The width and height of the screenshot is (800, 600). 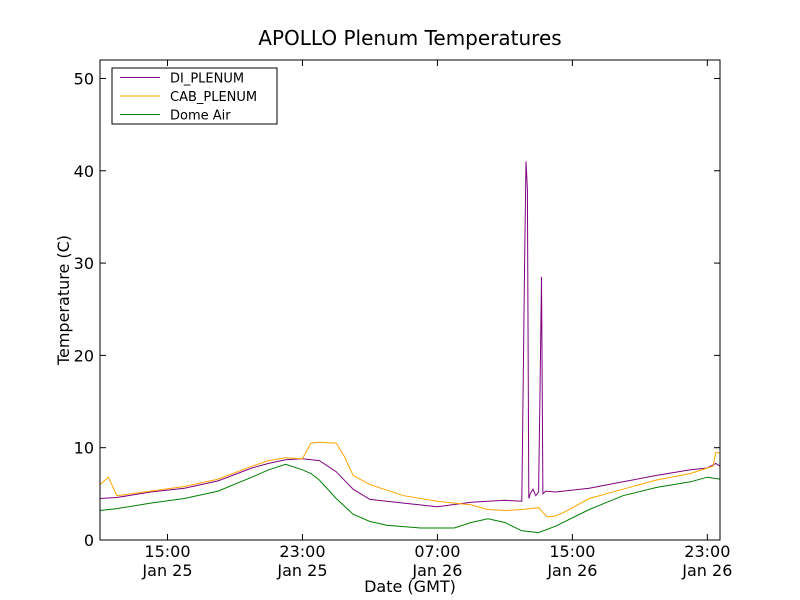 I want to click on y-tick-label: 40, so click(x=84, y=171).